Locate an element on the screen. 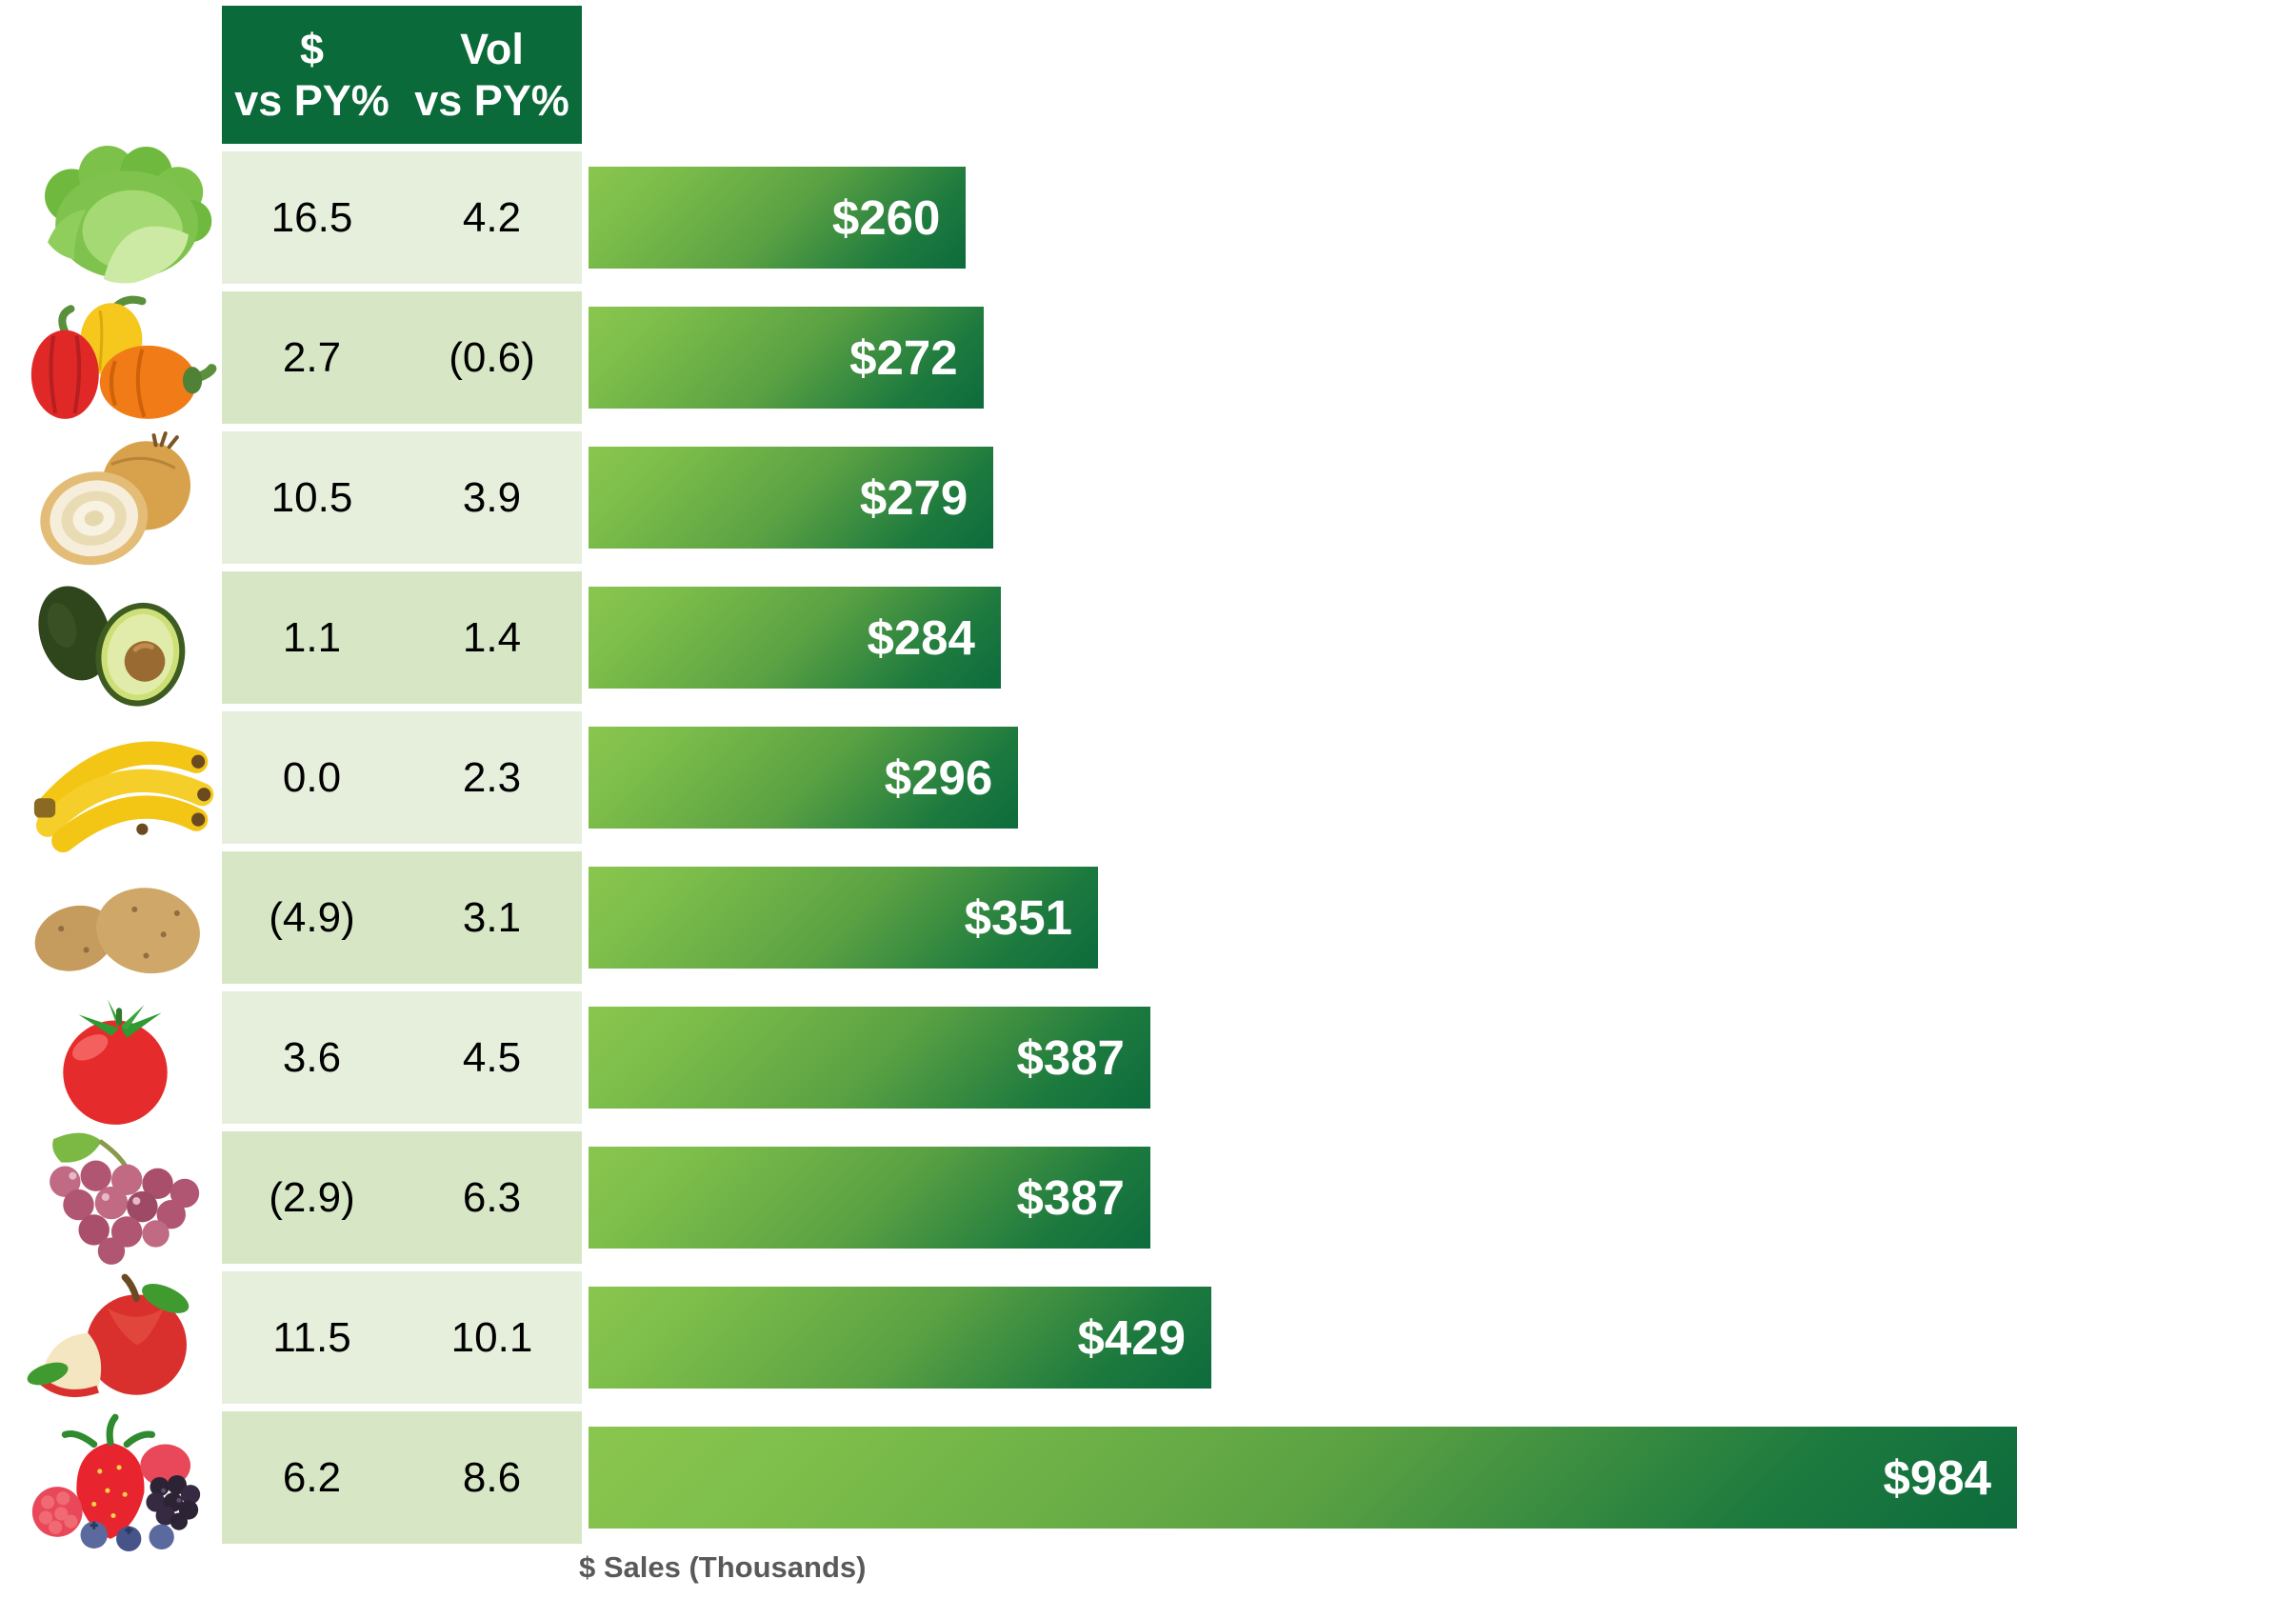  dollar-vs-py-value: 1.1 is located at coordinates (312, 637).